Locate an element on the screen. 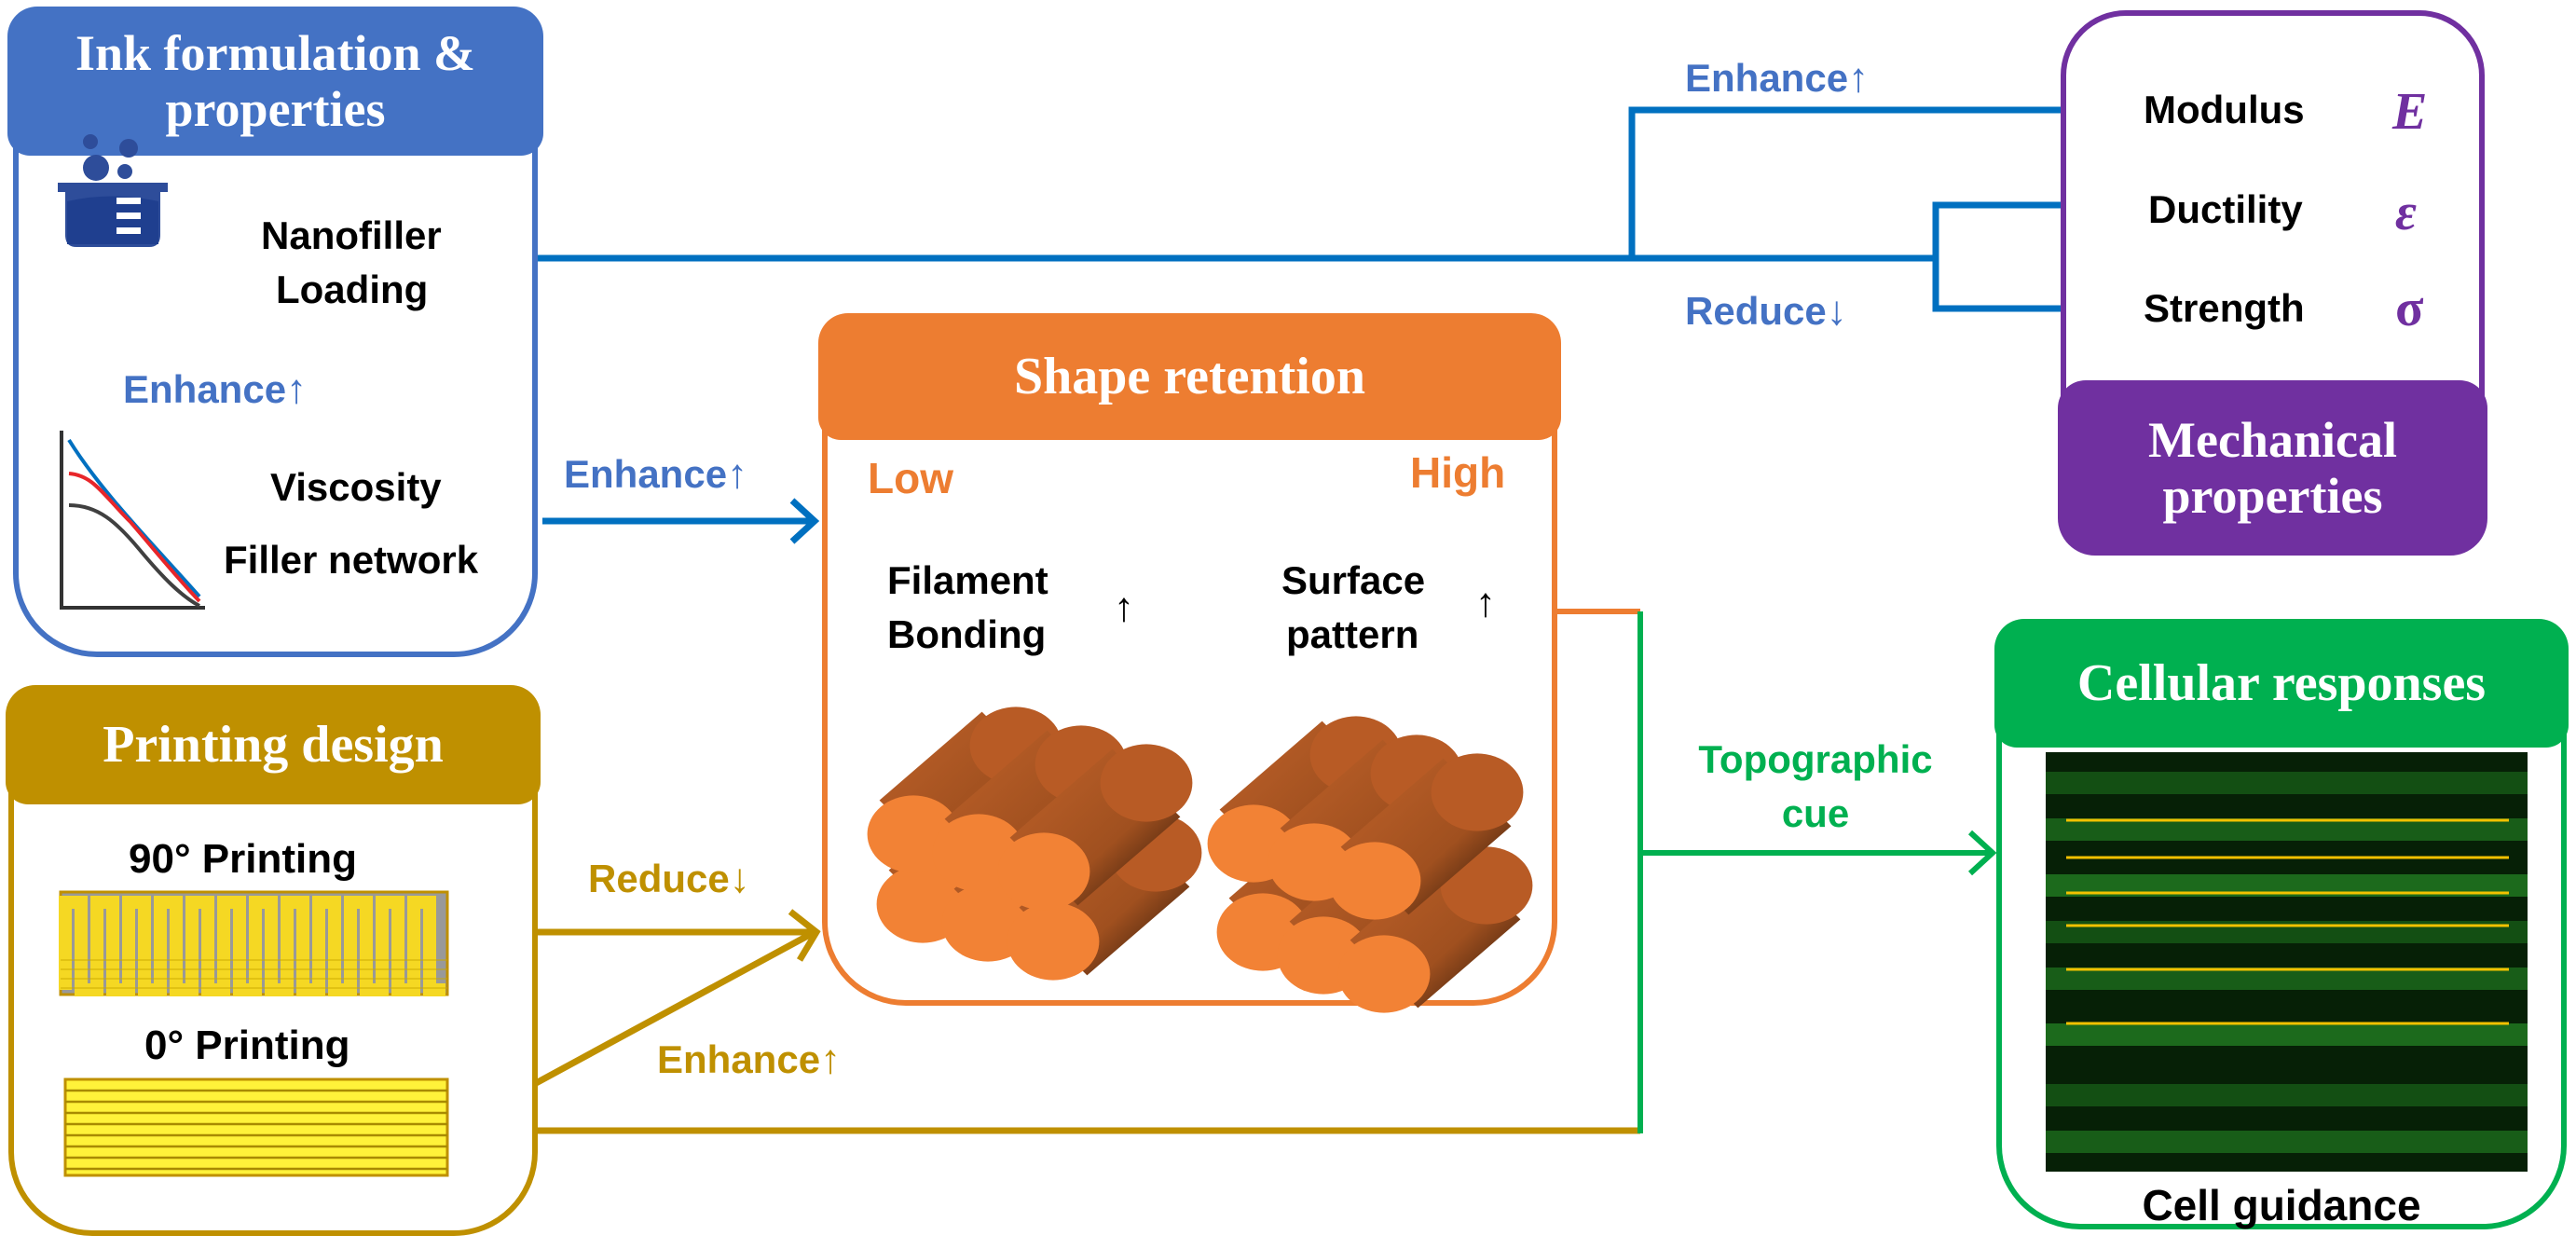 Image resolution: width=2576 pixels, height=1249 pixels. print0-label: 0° Printing is located at coordinates (247, 1045).